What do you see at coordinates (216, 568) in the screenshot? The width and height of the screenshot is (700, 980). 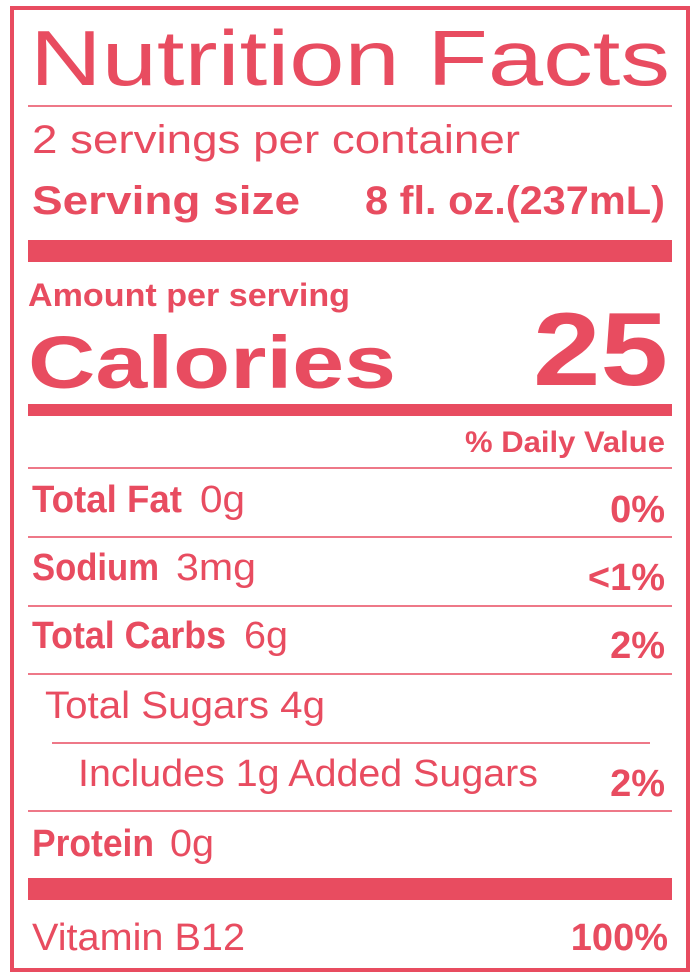 I see `nutrient-amount: 3mg` at bounding box center [216, 568].